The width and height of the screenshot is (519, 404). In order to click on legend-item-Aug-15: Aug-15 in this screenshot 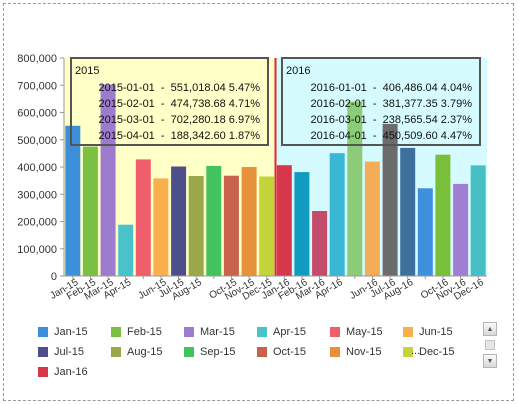, I will do `click(136, 352)`.